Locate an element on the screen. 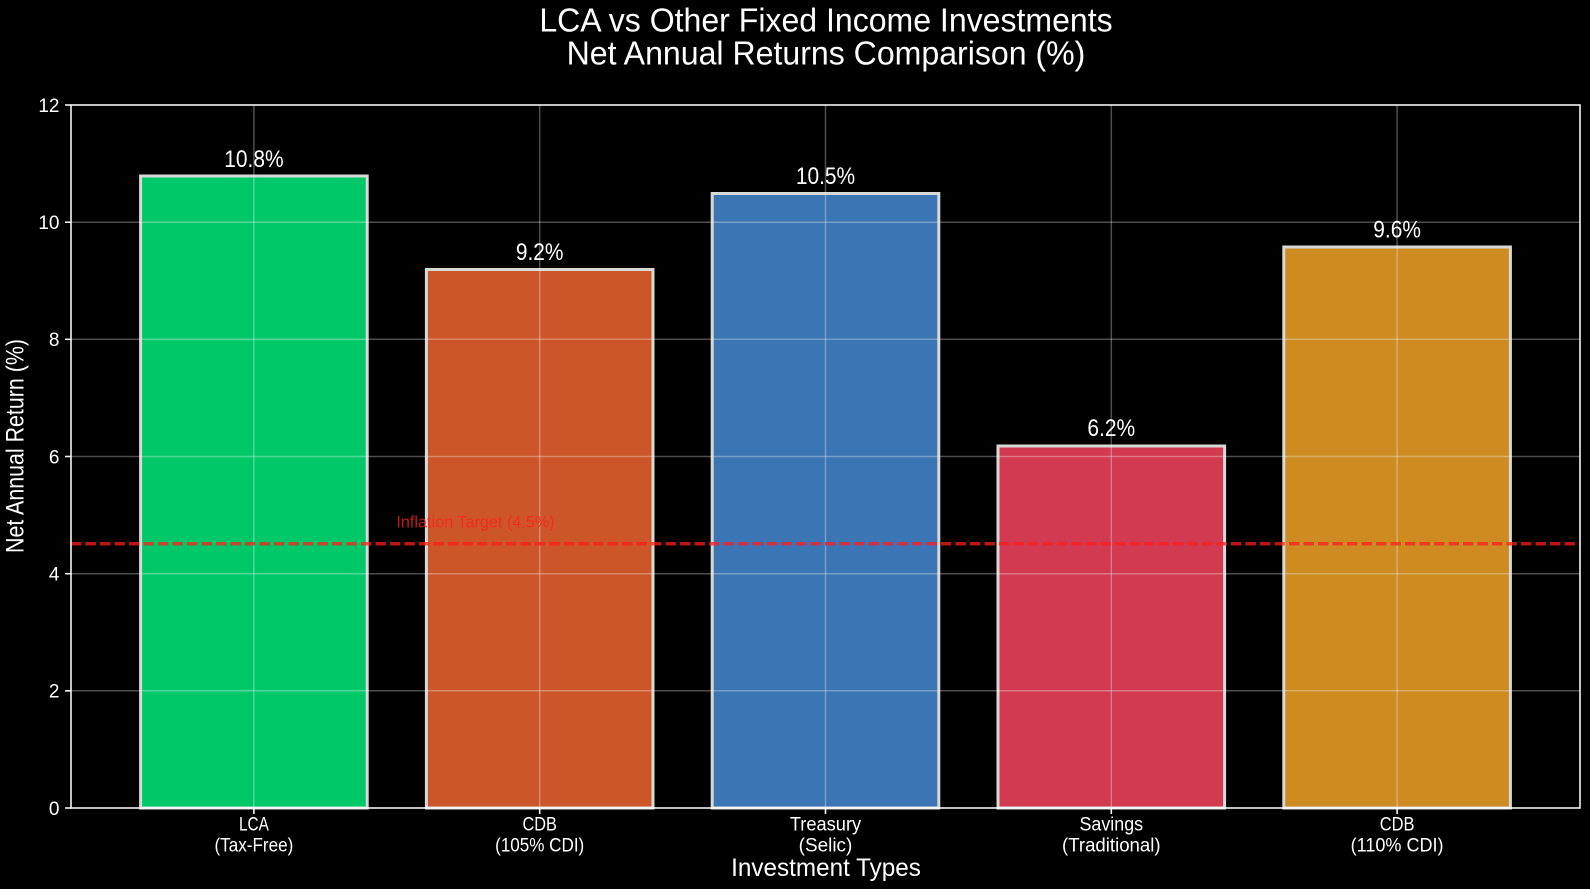  svg-text: 10 is located at coordinates (48, 223).